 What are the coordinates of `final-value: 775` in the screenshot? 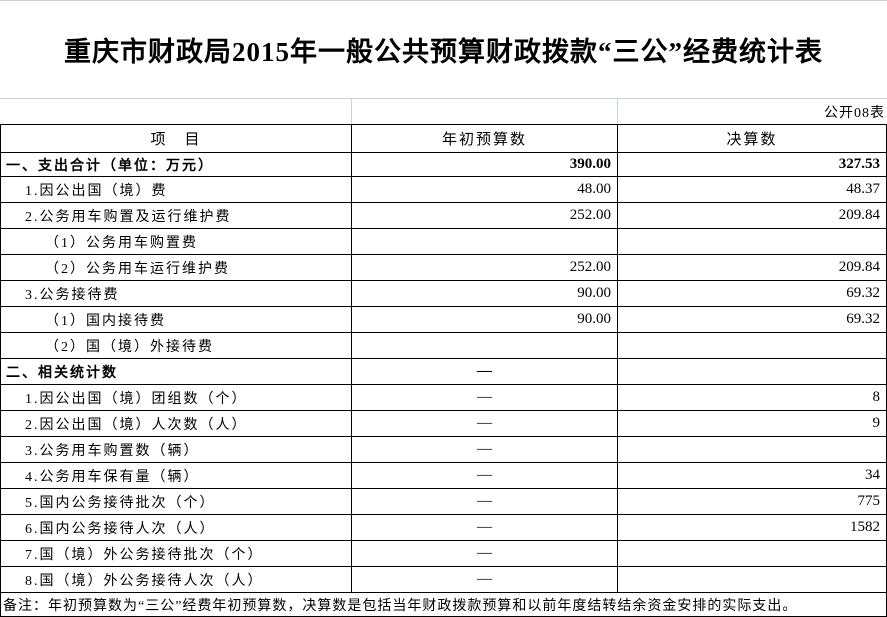 It's located at (869, 501).